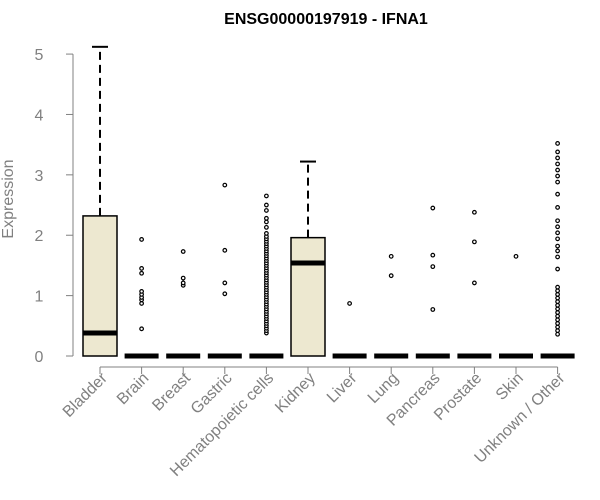 The image size is (600, 500). What do you see at coordinates (342, 387) in the screenshot?
I see `x-tick-label-6: Liver` at bounding box center [342, 387].